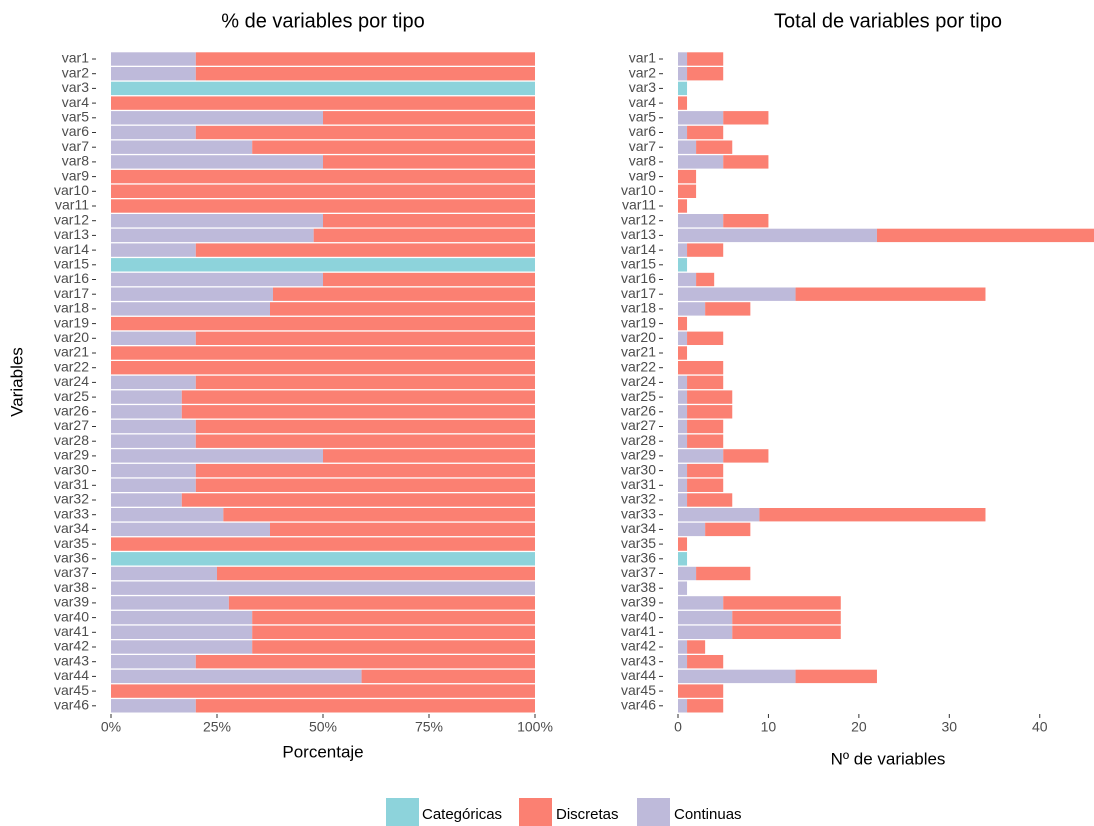  I want to click on x-tick-label: 100%, so click(535, 727).